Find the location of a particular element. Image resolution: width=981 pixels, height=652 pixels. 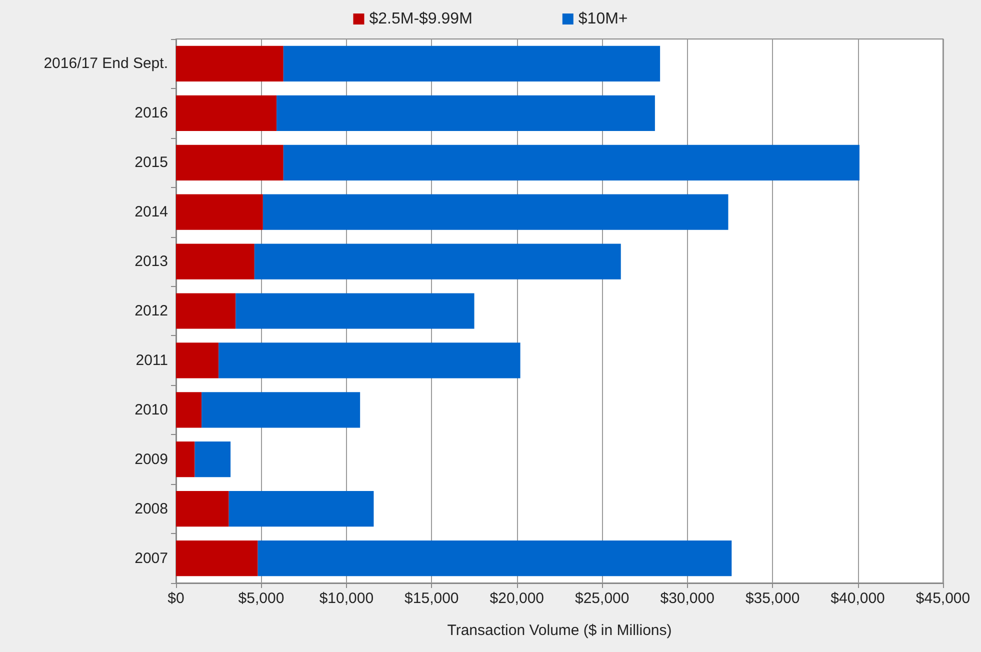

x-tick-label: $20,000 is located at coordinates (517, 598).